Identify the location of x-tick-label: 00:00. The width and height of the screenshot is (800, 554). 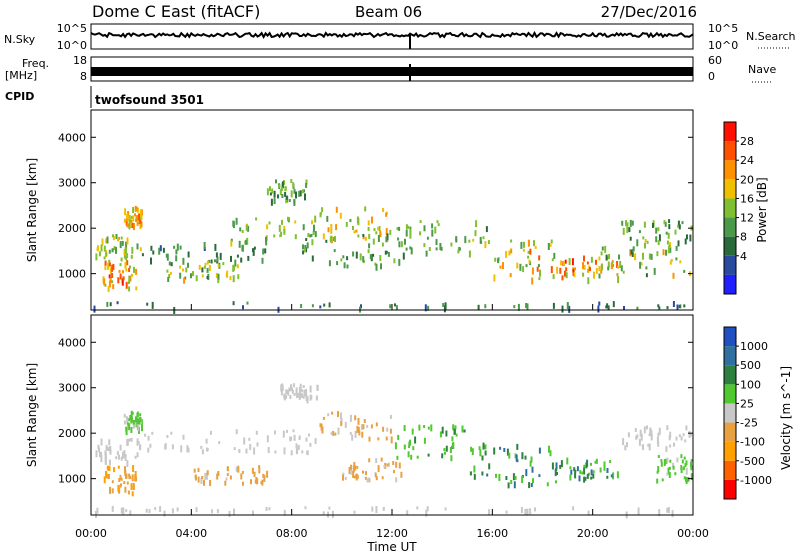
(91, 533).